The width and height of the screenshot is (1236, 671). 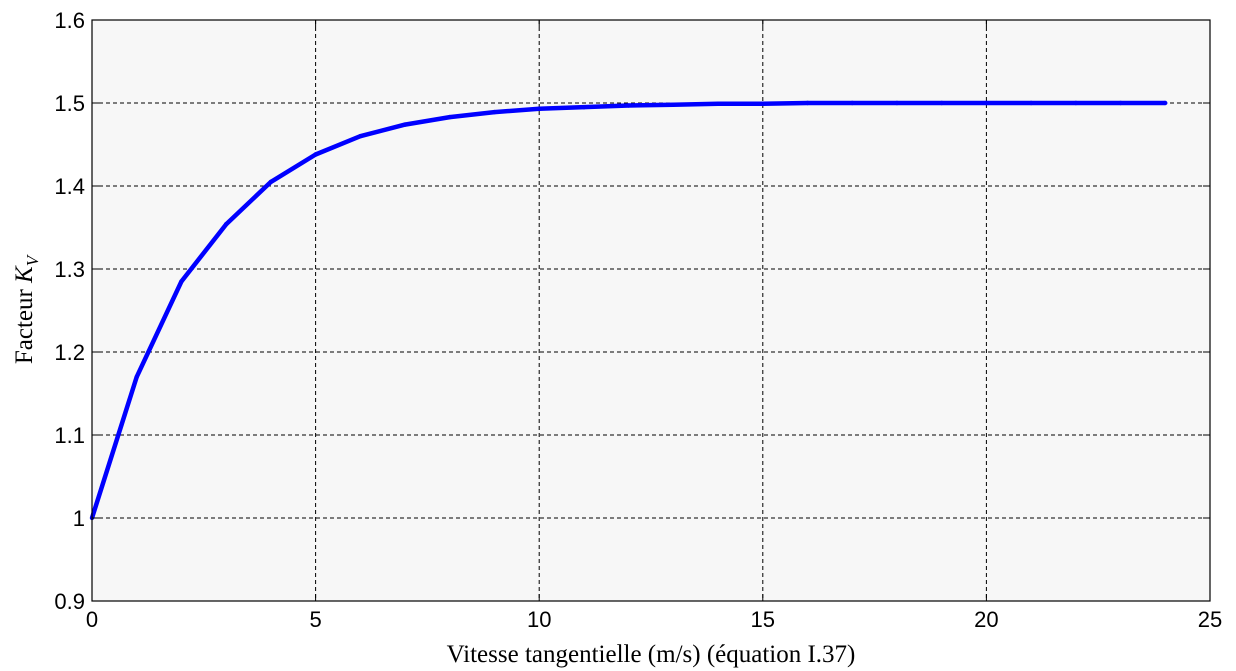 What do you see at coordinates (69, 103) in the screenshot?
I see `y-tick-label: 1.5` at bounding box center [69, 103].